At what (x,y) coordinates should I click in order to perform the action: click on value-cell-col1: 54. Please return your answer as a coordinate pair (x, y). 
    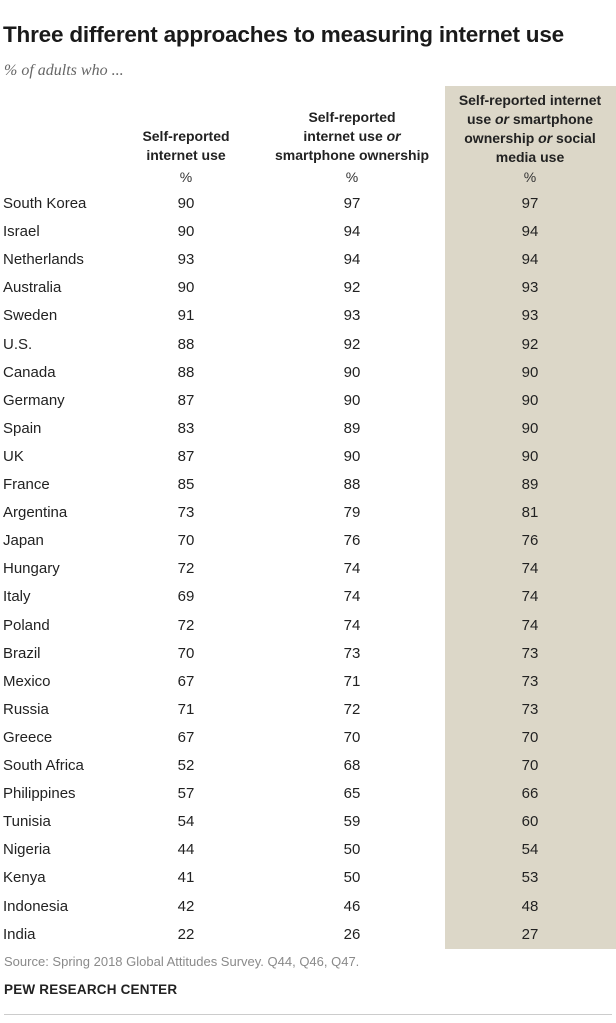
    Looking at the image, I should click on (186, 822).